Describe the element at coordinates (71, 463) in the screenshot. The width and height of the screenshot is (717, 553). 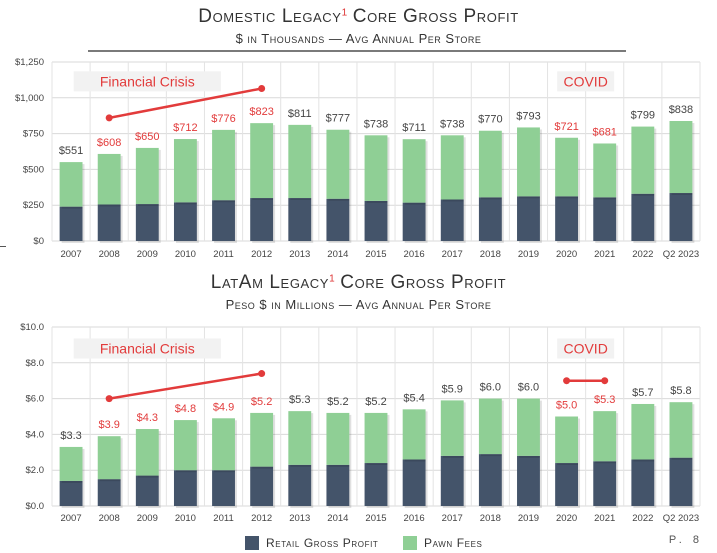
I see `chart2-bar-pawn-2007` at that location.